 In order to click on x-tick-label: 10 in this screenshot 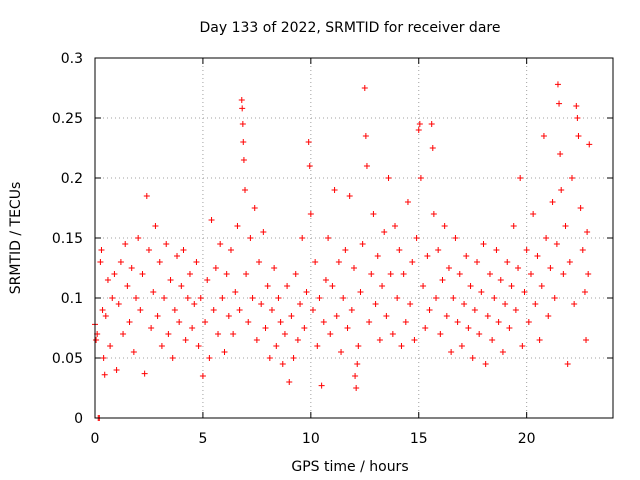, I will do `click(311, 439)`.